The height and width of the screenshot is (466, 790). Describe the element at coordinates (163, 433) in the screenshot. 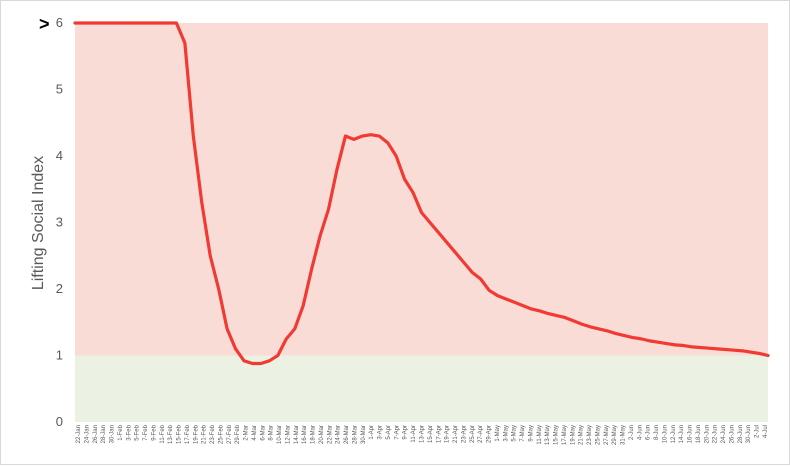

I see `x-tick-label: 11-Feb` at that location.